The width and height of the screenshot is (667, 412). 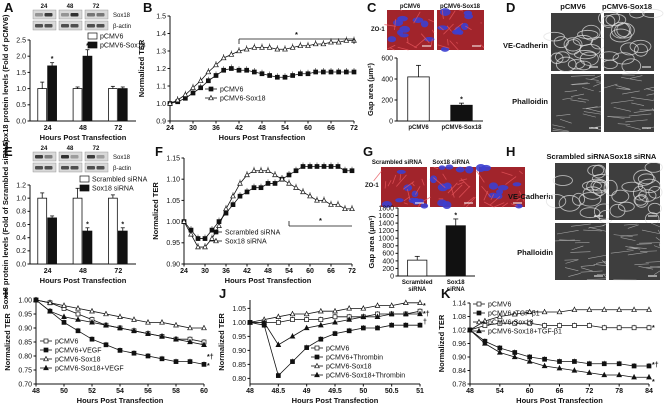 What do you see at coordinates (445, 184) in the screenshot?
I see `panel-g-micrographs: Scrambled siRNA Sox18 siRNA ZO-1` at bounding box center [445, 184].